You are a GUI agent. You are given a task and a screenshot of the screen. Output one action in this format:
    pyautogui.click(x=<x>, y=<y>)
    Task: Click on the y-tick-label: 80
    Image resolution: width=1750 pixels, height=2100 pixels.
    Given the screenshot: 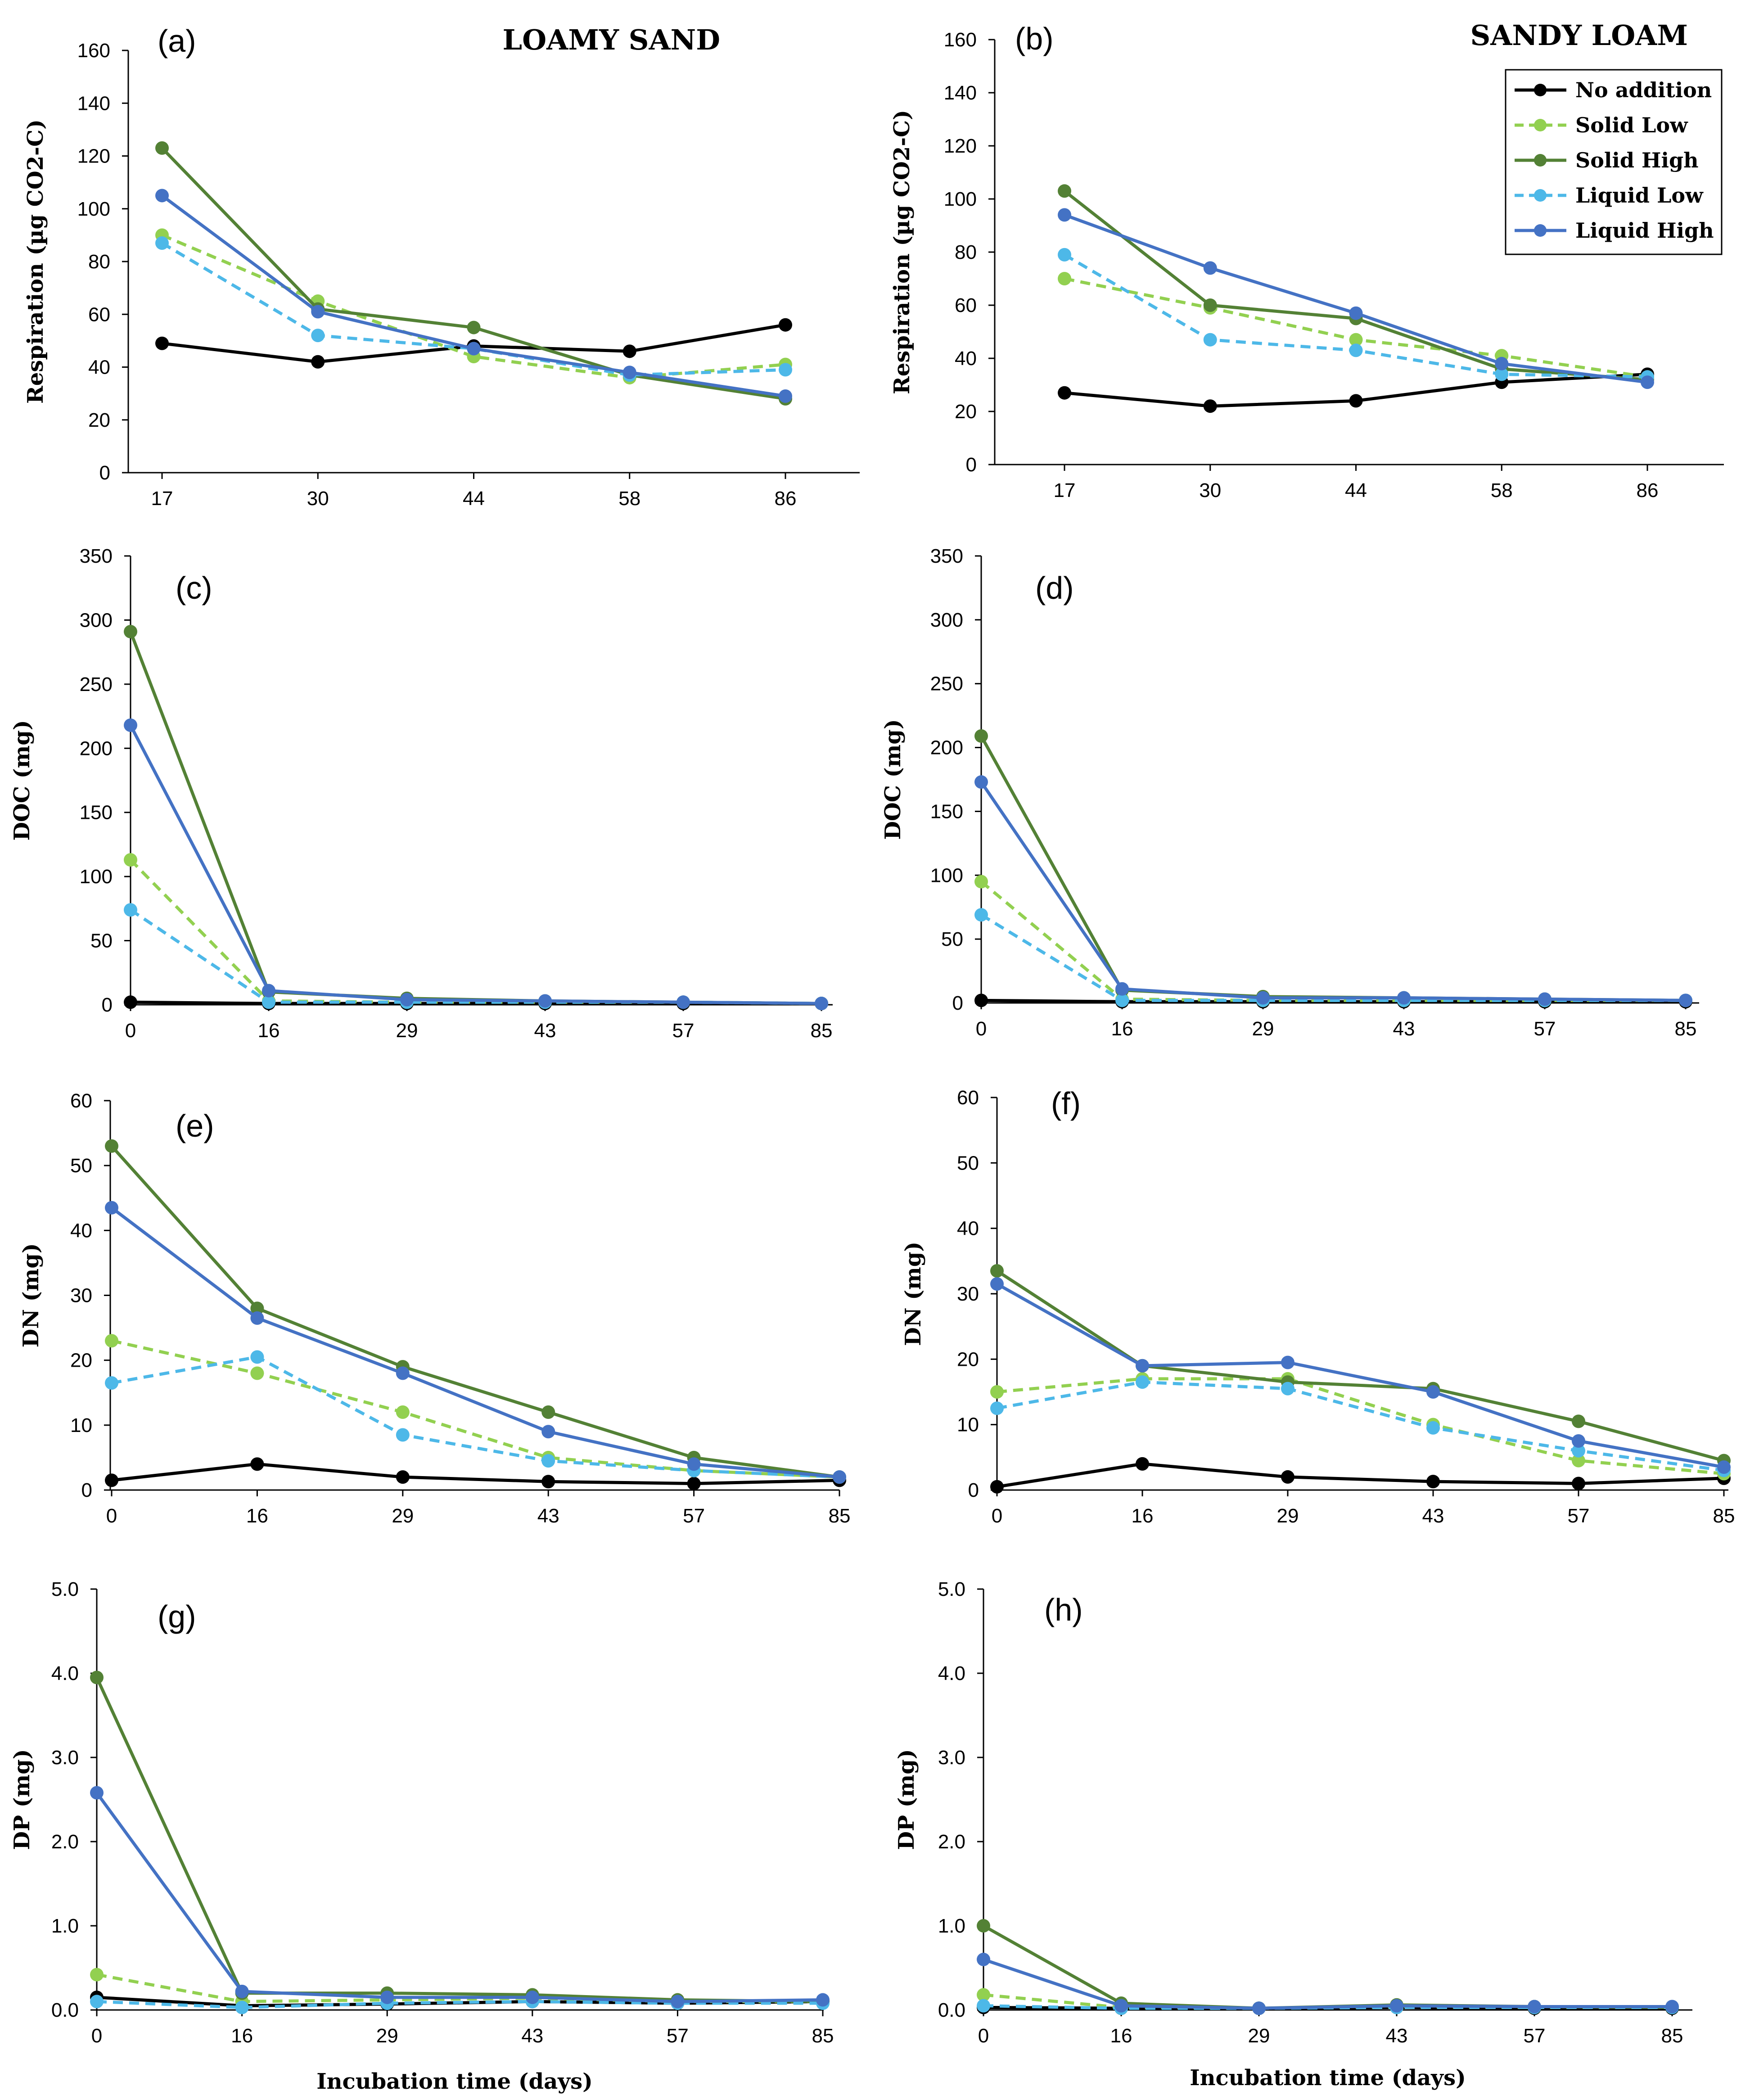 What is the action you would take?
    pyautogui.click(x=99, y=262)
    